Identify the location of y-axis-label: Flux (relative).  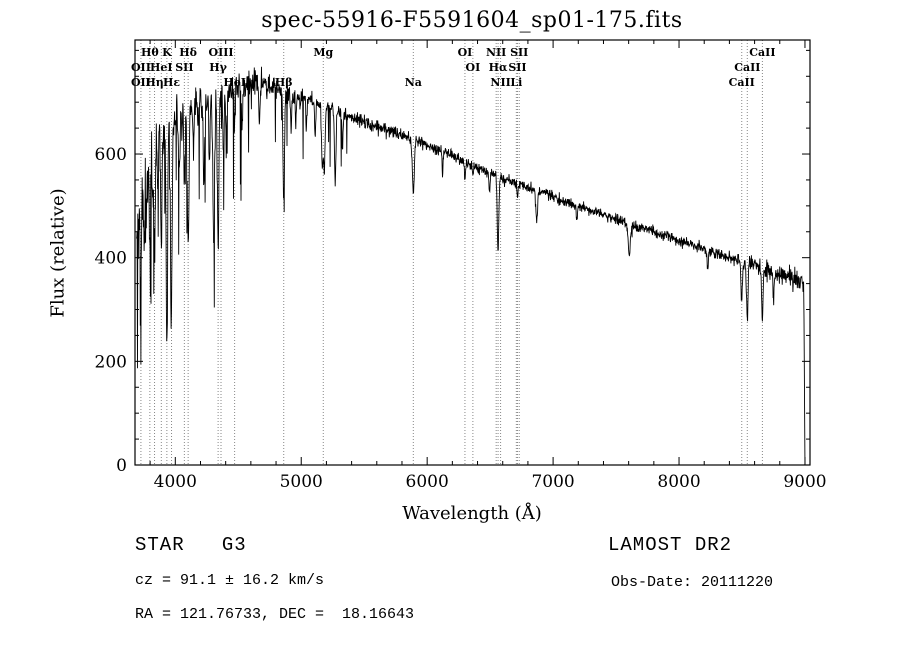
(58, 253).